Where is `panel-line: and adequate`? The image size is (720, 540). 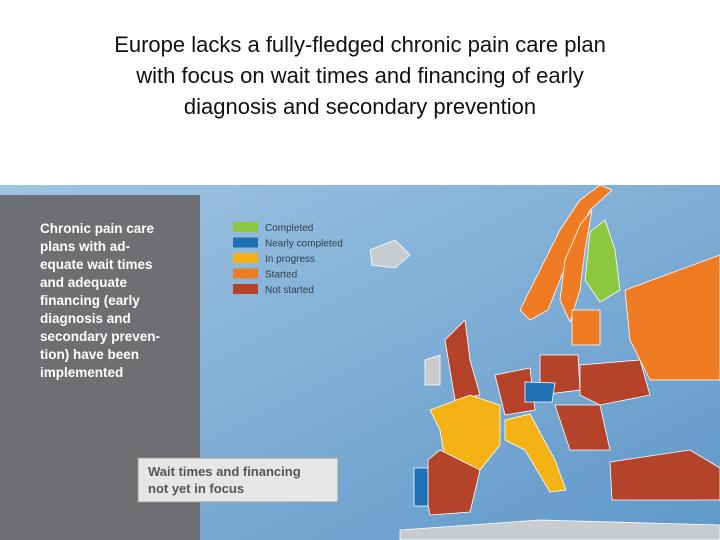
panel-line: and adequate is located at coordinates (84, 282).